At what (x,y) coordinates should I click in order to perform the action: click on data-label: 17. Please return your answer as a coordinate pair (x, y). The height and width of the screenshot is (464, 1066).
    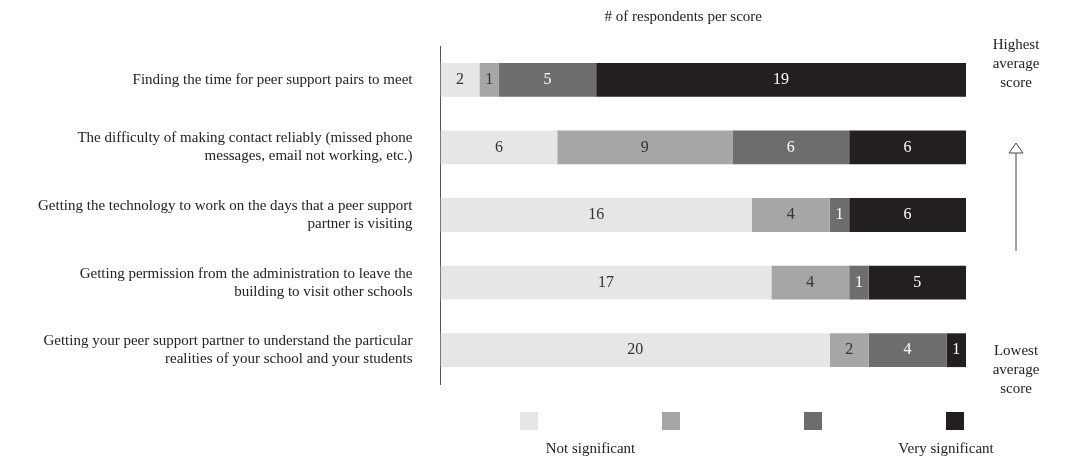
    Looking at the image, I should click on (605, 281).